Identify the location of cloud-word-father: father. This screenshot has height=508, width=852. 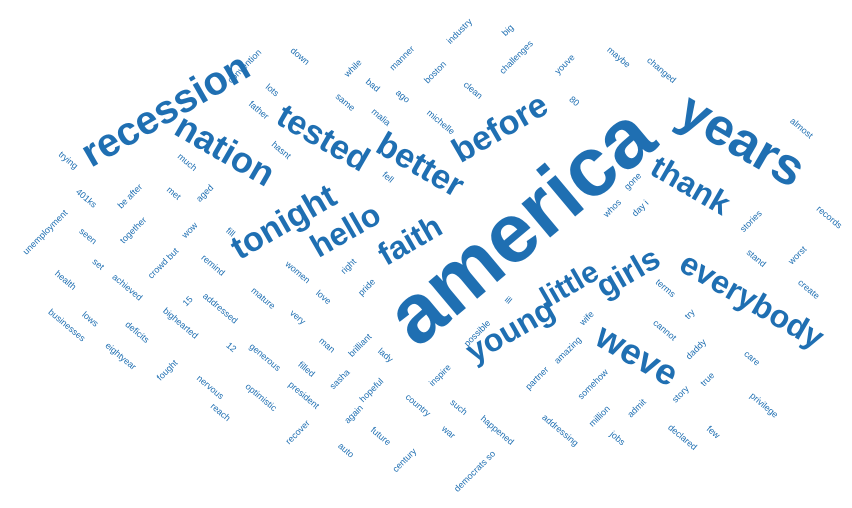
(258, 109).